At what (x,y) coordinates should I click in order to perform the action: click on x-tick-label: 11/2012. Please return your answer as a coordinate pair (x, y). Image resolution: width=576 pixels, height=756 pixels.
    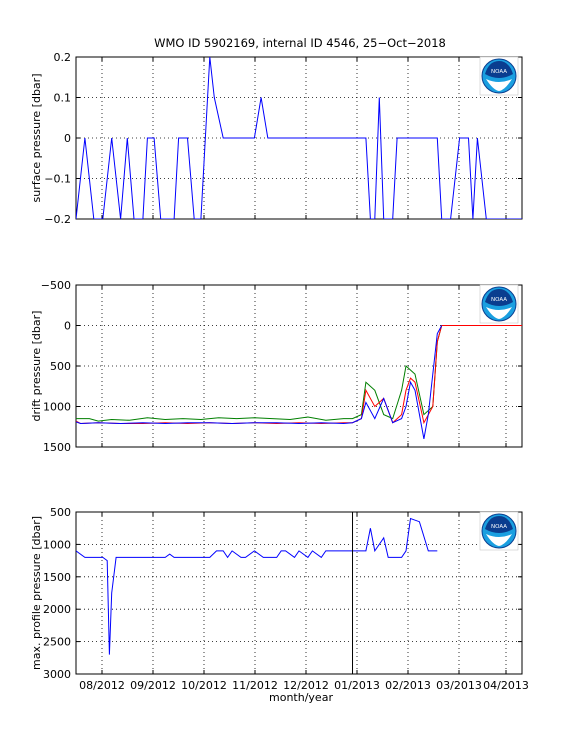
    Looking at the image, I should click on (255, 685).